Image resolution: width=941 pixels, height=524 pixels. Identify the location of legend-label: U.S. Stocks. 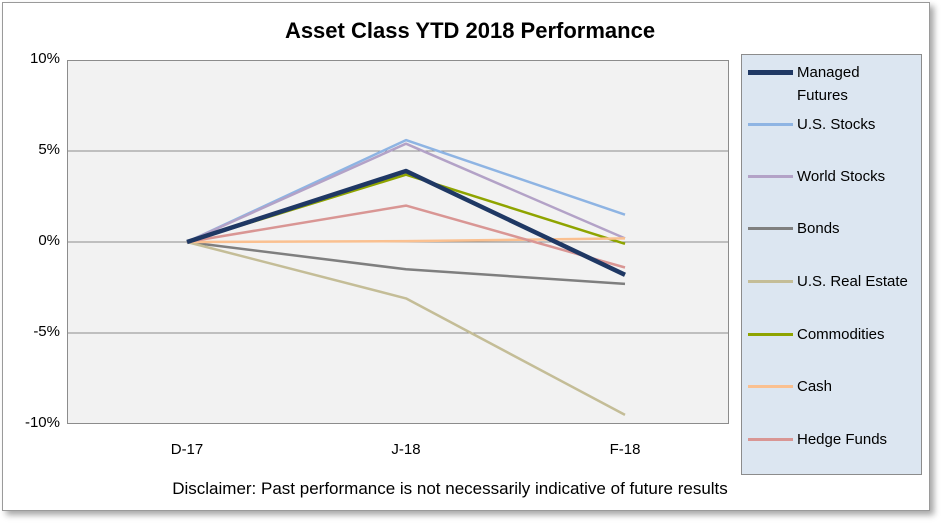
(836, 124).